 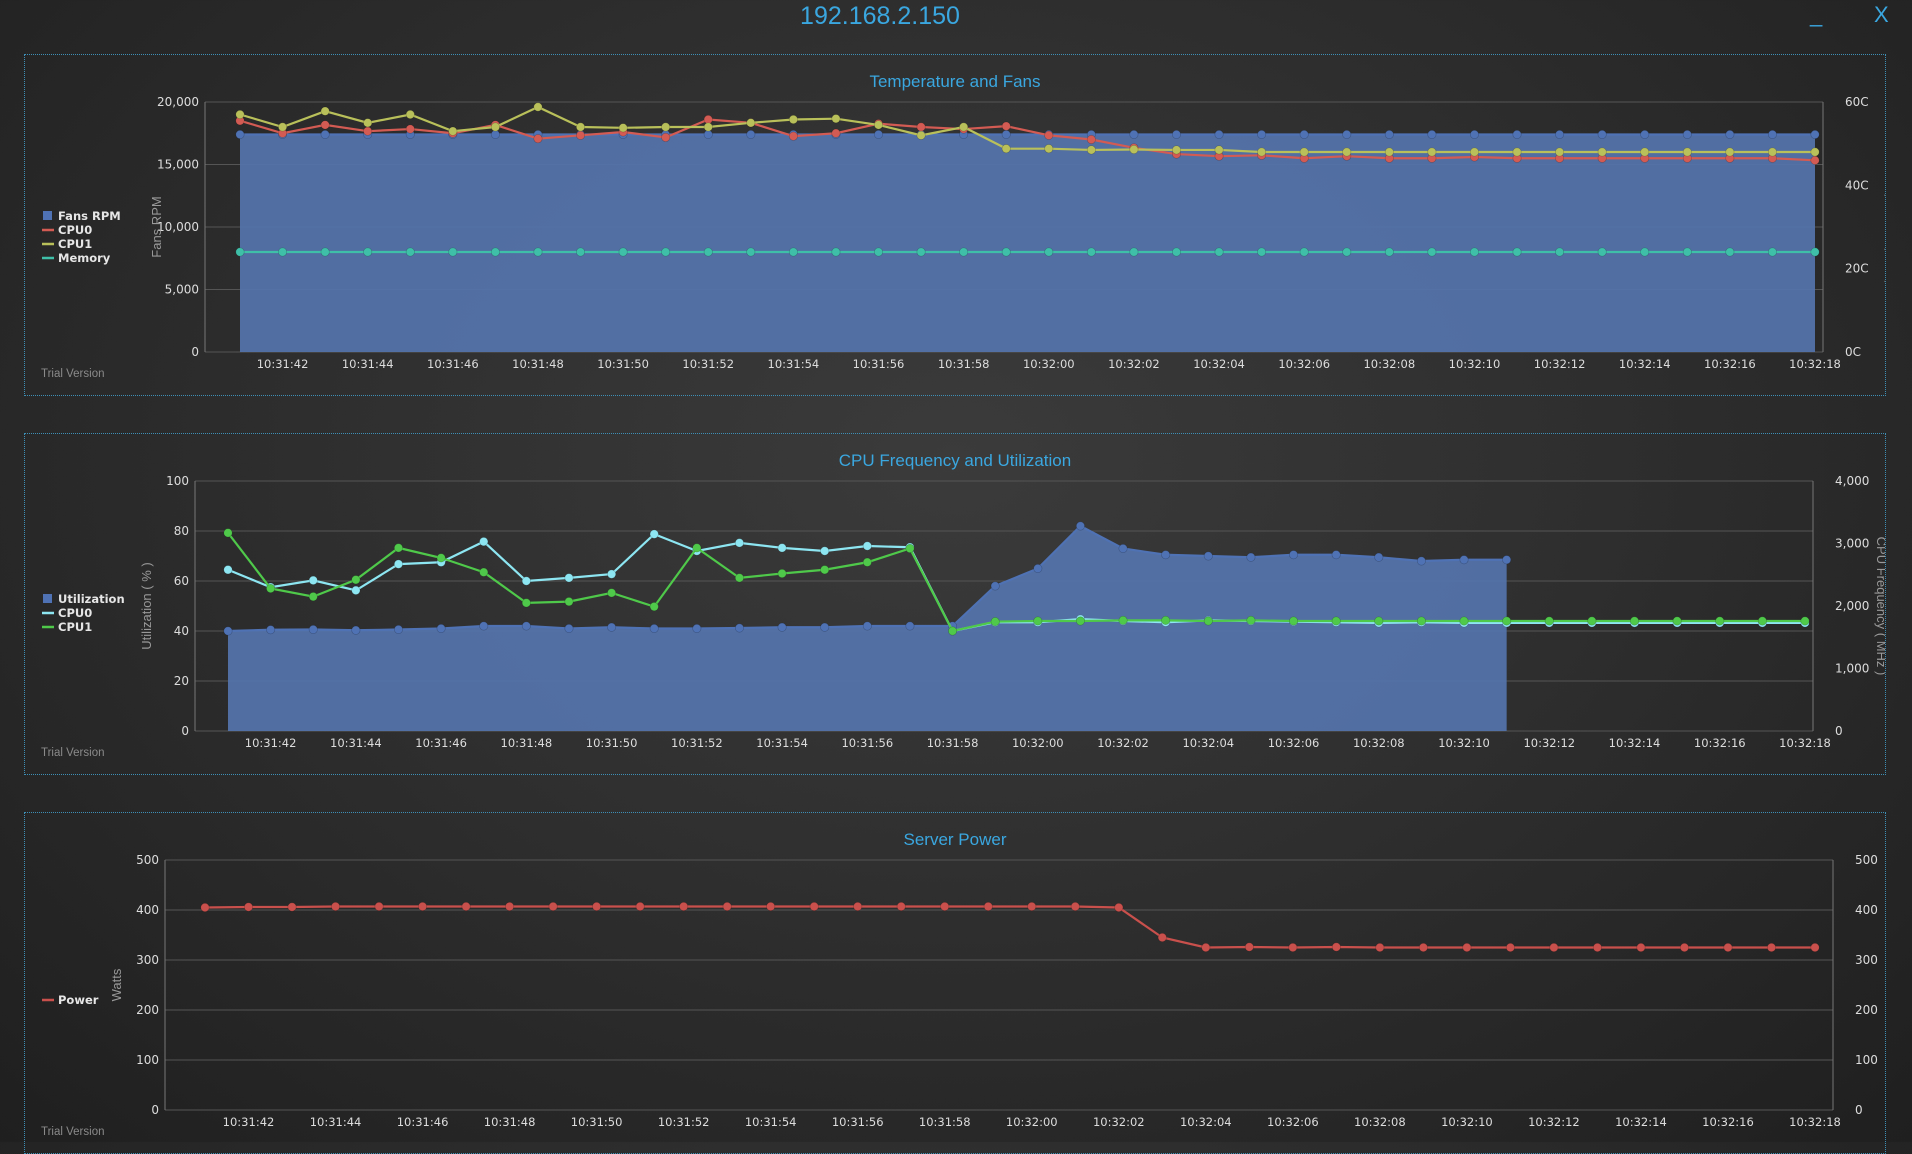 I want to click on legend-item-utilization: Utilization, so click(x=91, y=599).